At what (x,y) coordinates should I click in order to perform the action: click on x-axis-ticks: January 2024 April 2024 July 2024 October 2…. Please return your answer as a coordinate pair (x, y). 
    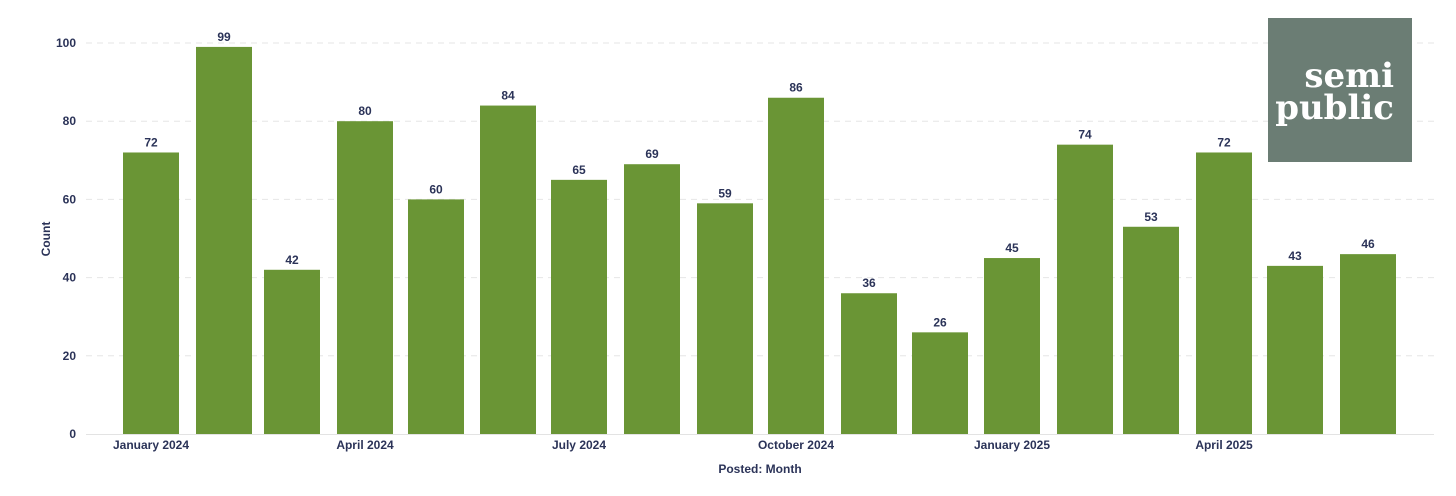
    Looking at the image, I should click on (683, 445).